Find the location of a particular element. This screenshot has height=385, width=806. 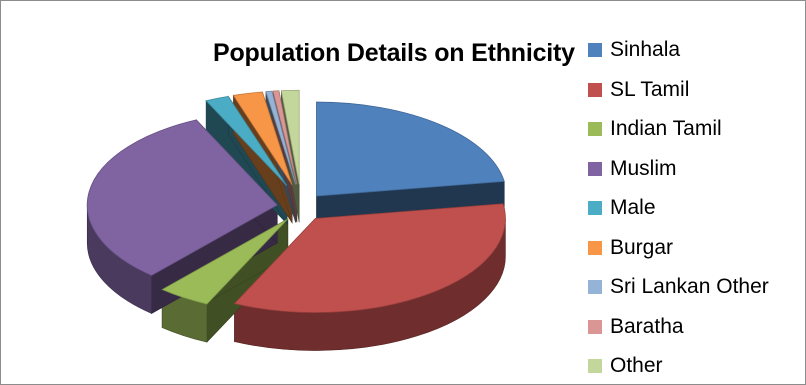

legend-item-burgar: Burgar is located at coordinates (630, 248).